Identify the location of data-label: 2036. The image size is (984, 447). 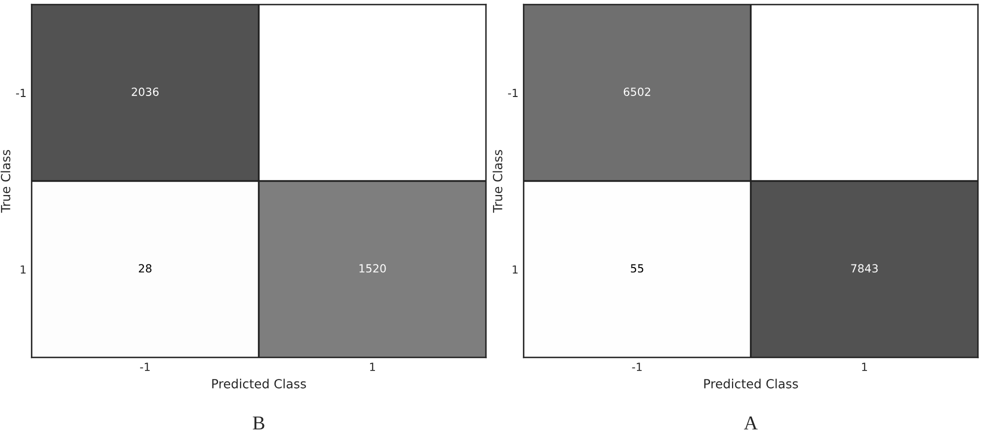
(145, 92).